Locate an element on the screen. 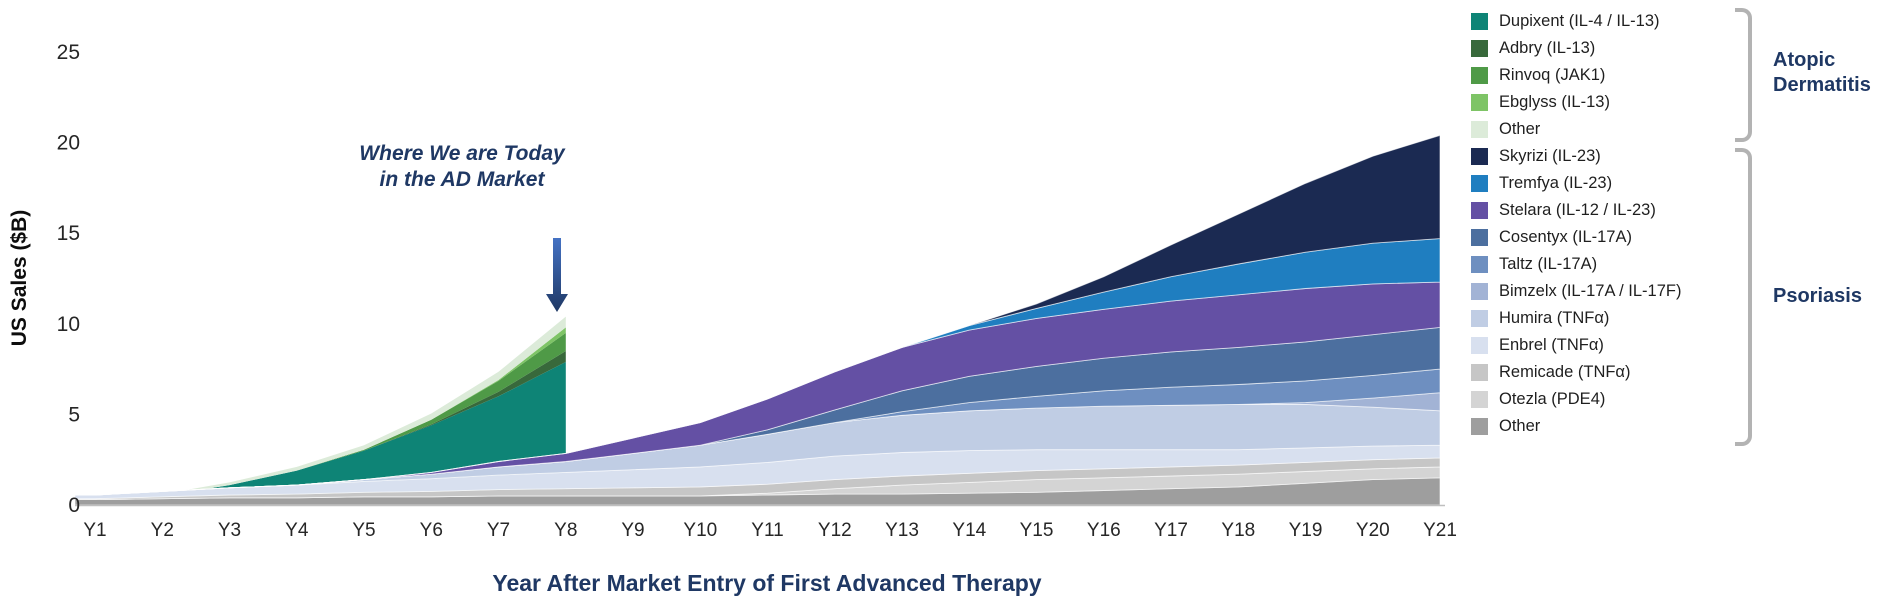 The height and width of the screenshot is (605, 1892). x-tick-label: Y8 is located at coordinates (565, 530).